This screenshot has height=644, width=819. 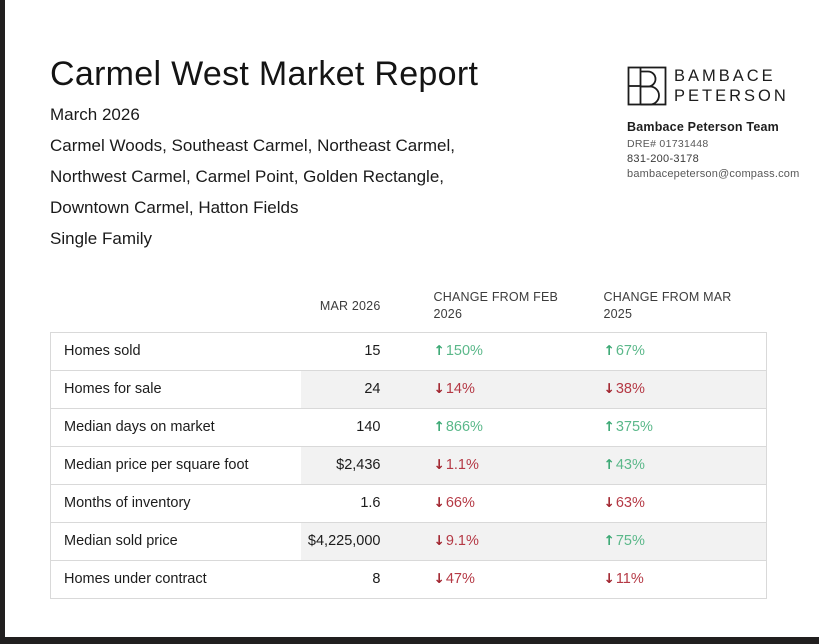 I want to click on page-title: Carmel West Market Report, so click(x=264, y=74).